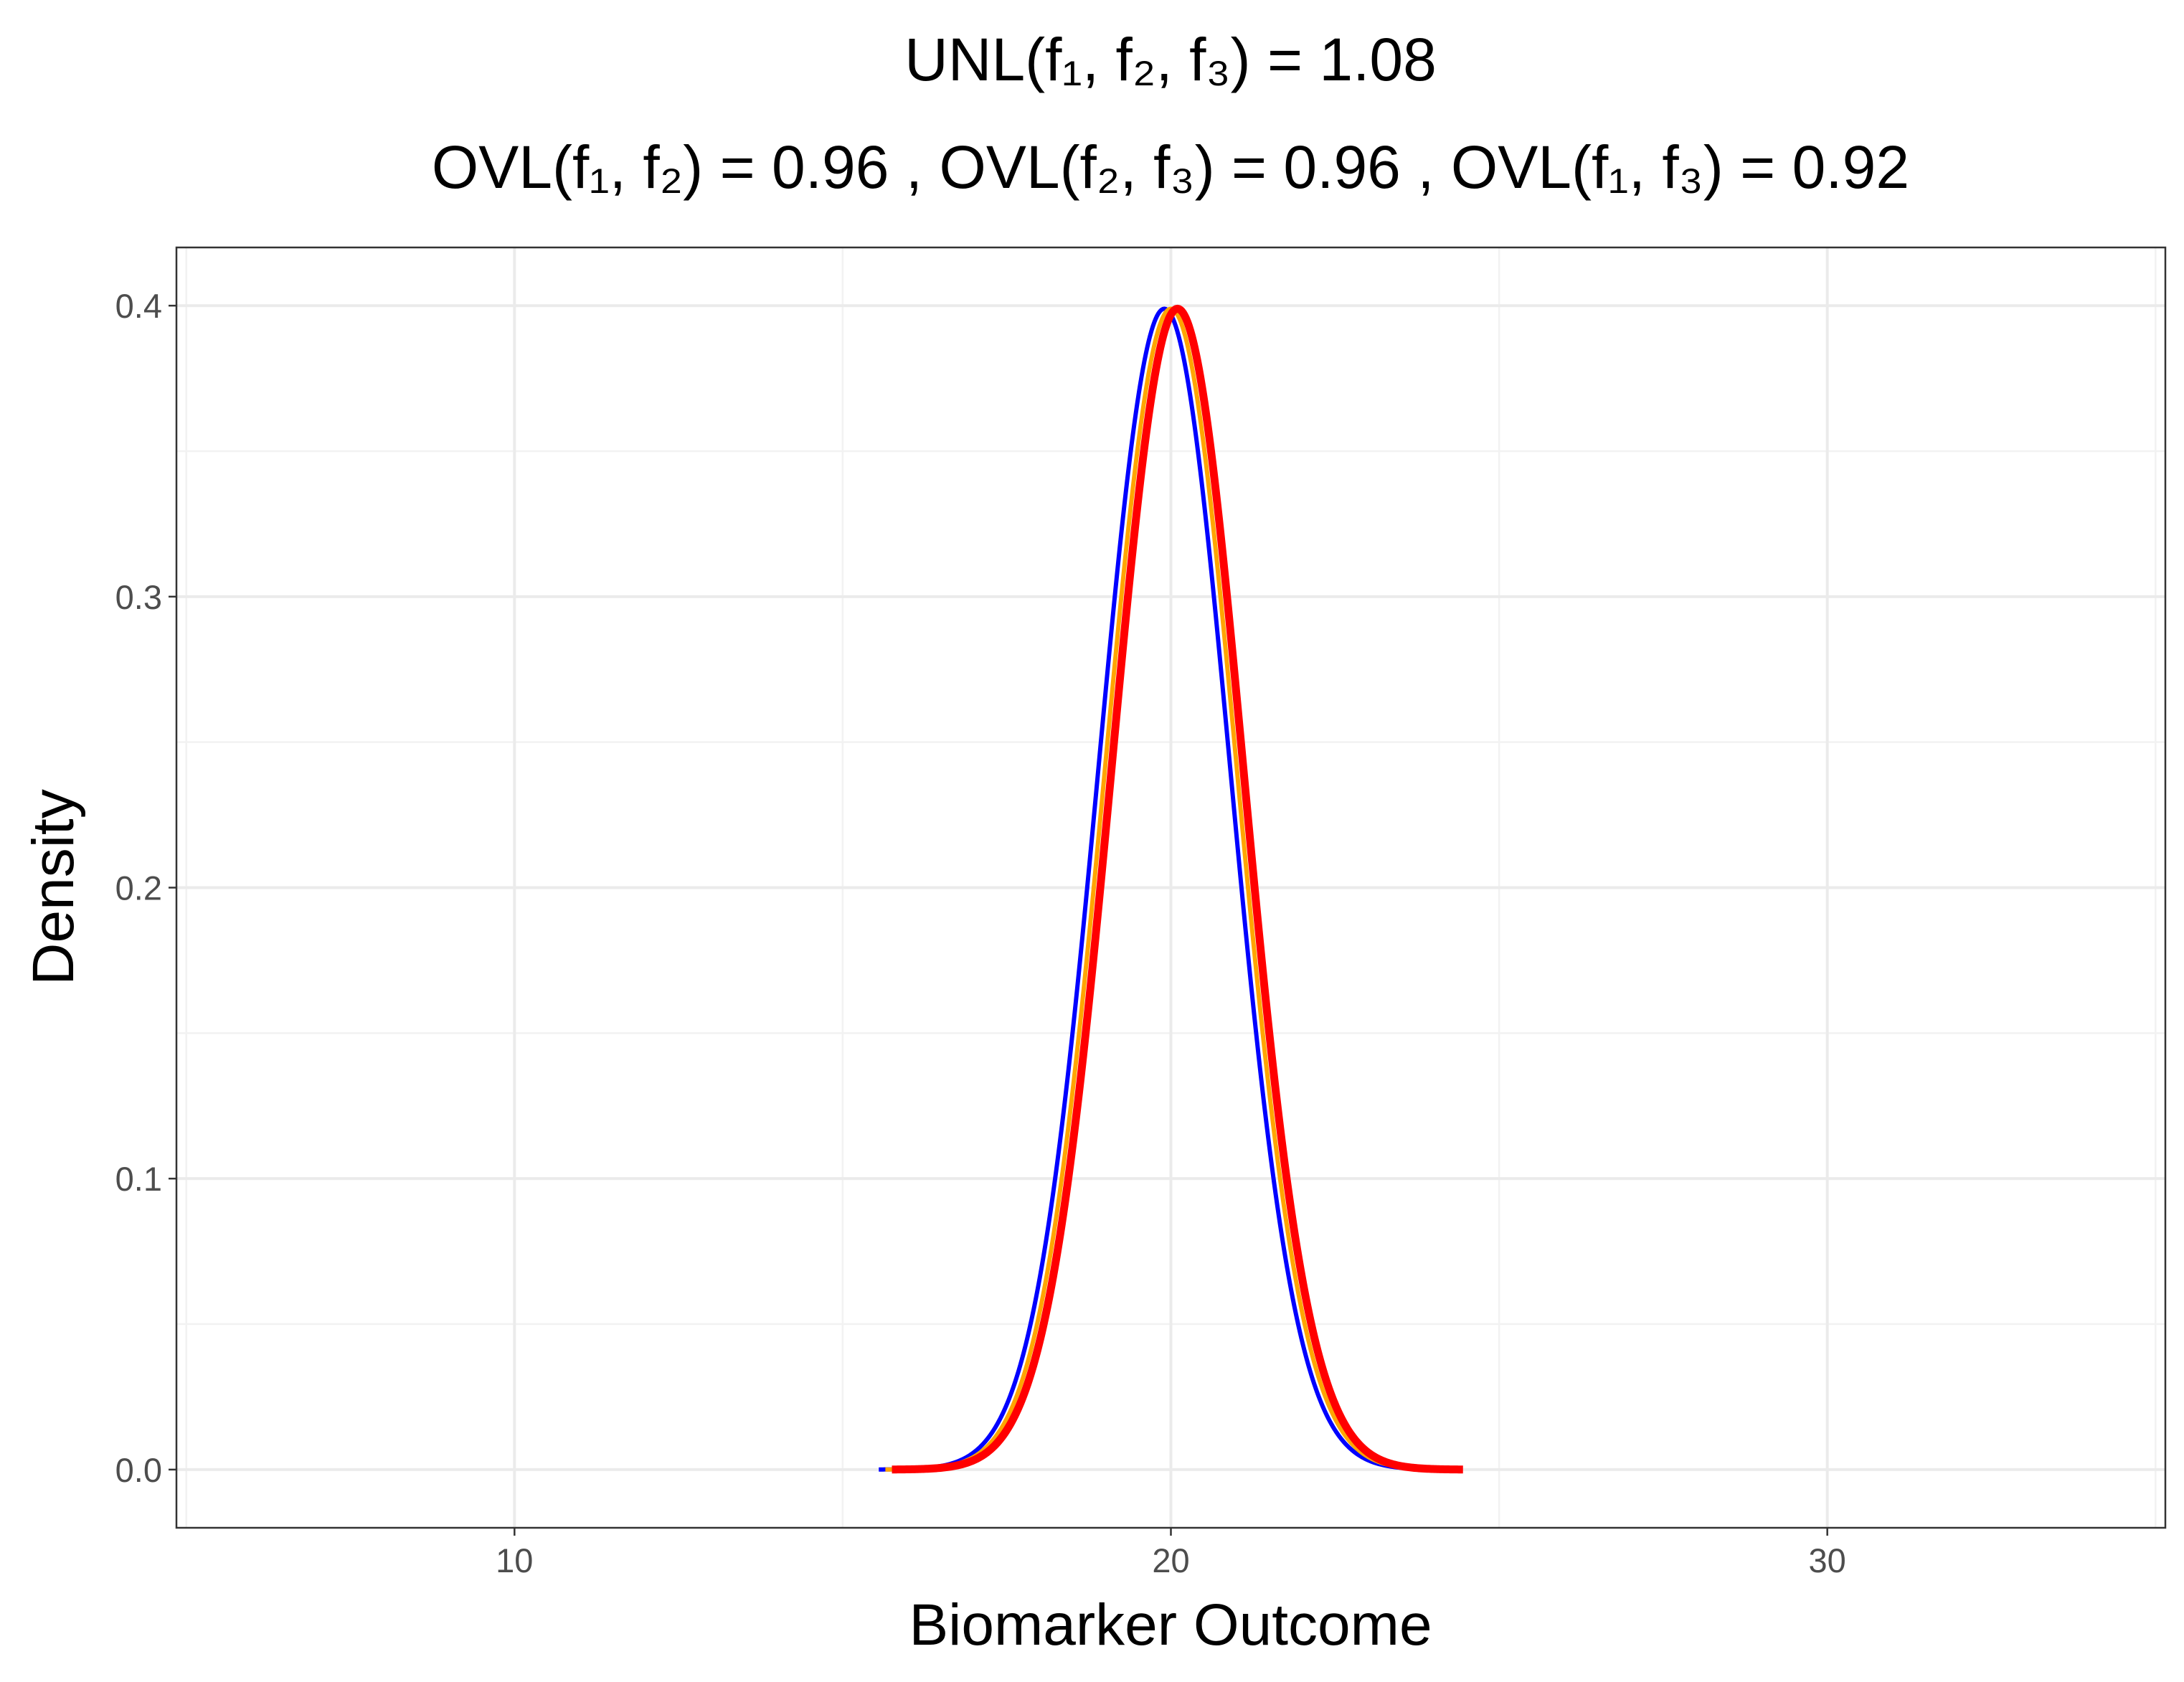 This screenshot has width=2184, height=1682. I want to click on y-tick-label: 0.1, so click(138, 1179).